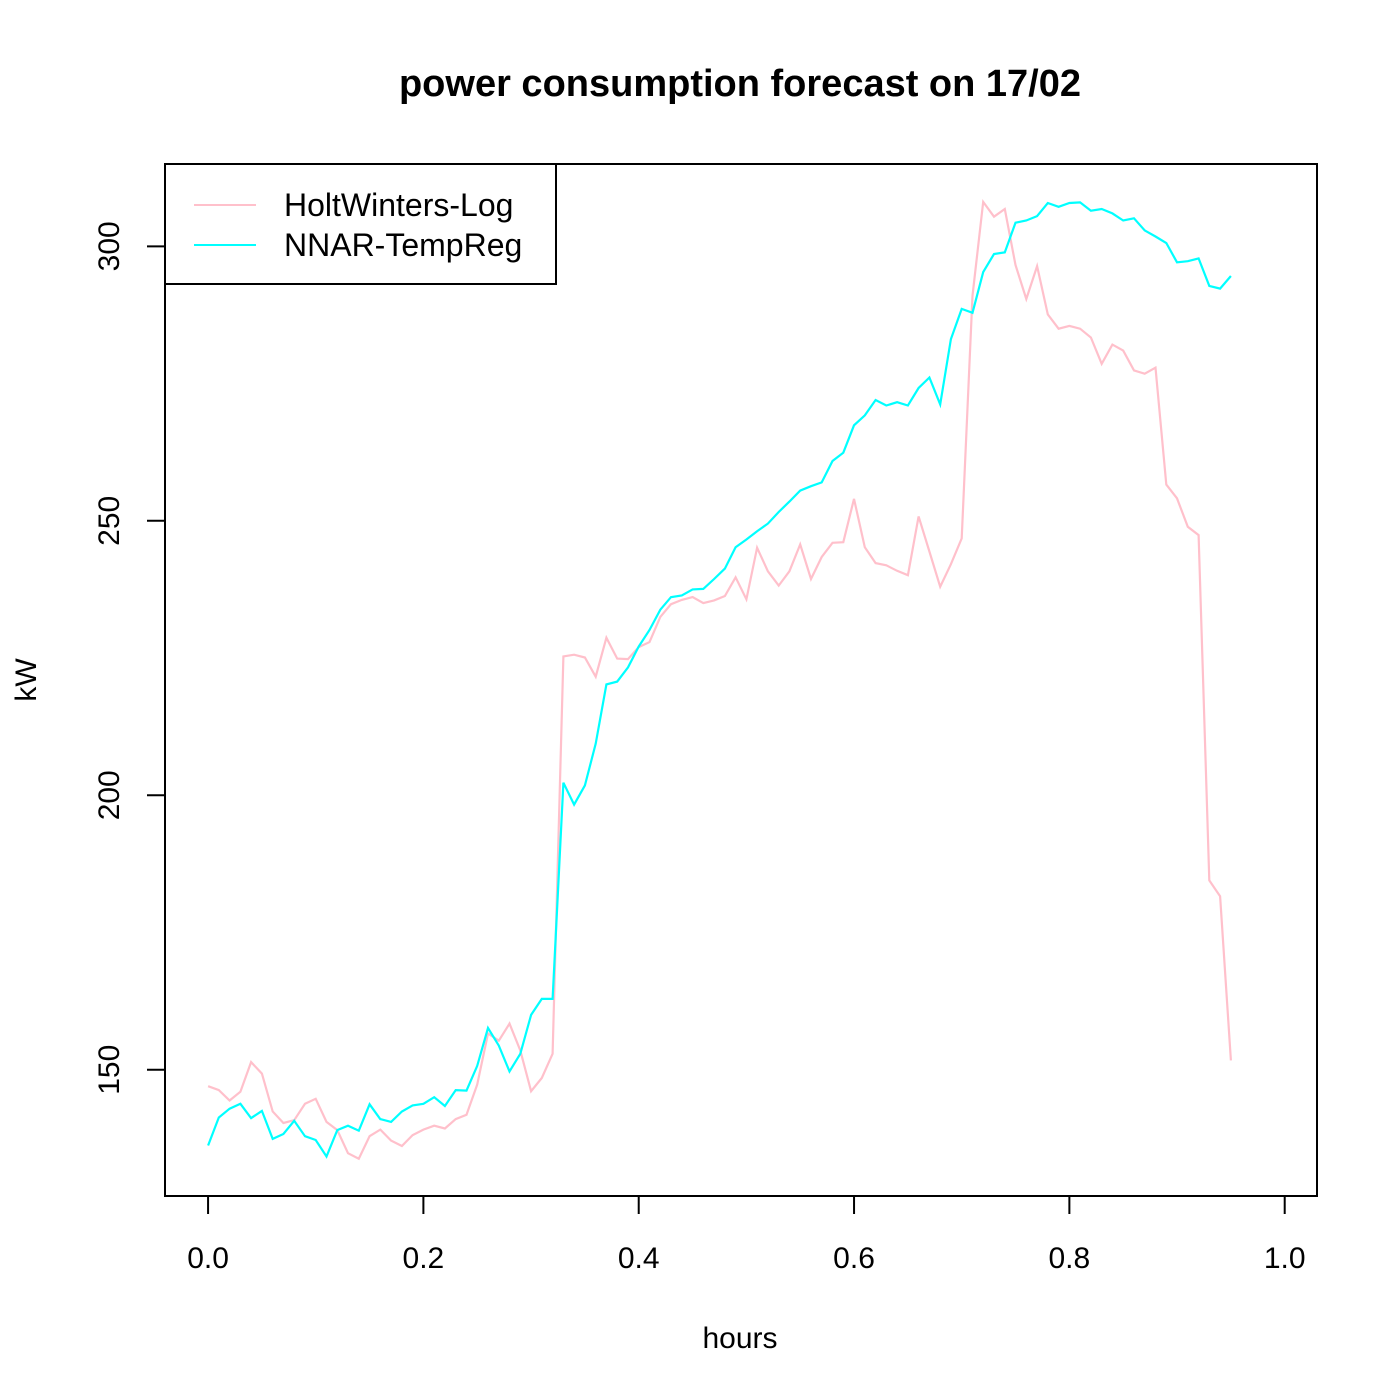 Image resolution: width=1400 pixels, height=1400 pixels. What do you see at coordinates (208, 1258) in the screenshot?
I see `x-tick-label: 0.0` at bounding box center [208, 1258].